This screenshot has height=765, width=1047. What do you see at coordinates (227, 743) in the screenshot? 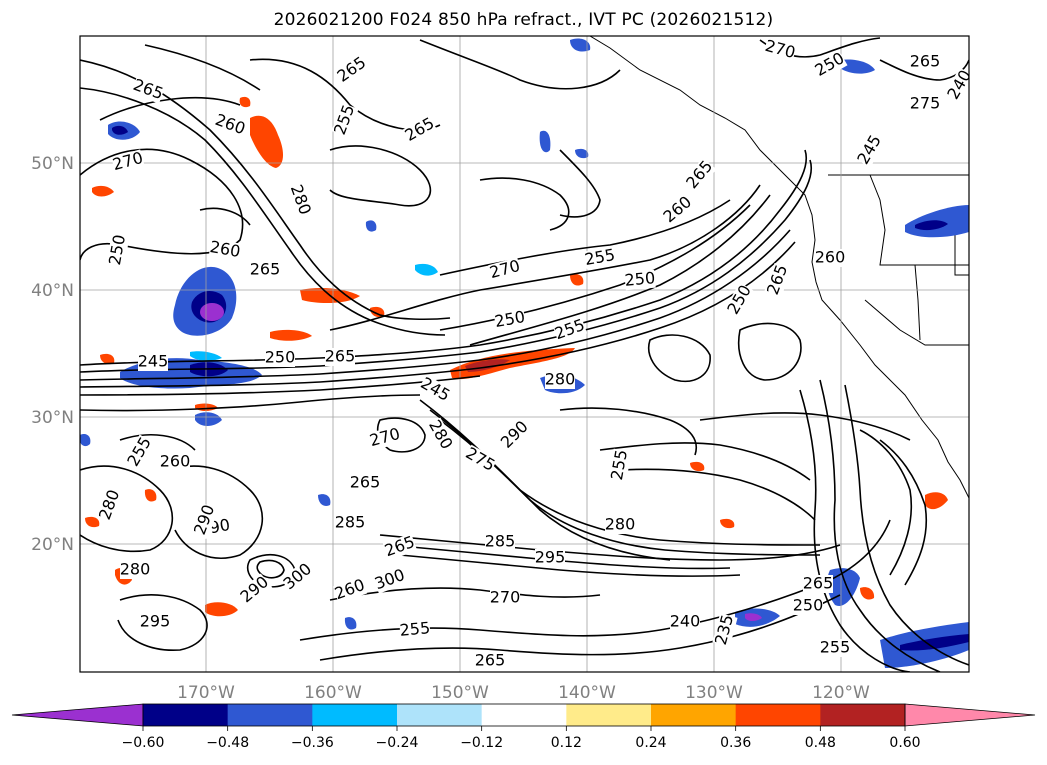
I see `colorbar-tick-label: −0.48` at bounding box center [227, 743].